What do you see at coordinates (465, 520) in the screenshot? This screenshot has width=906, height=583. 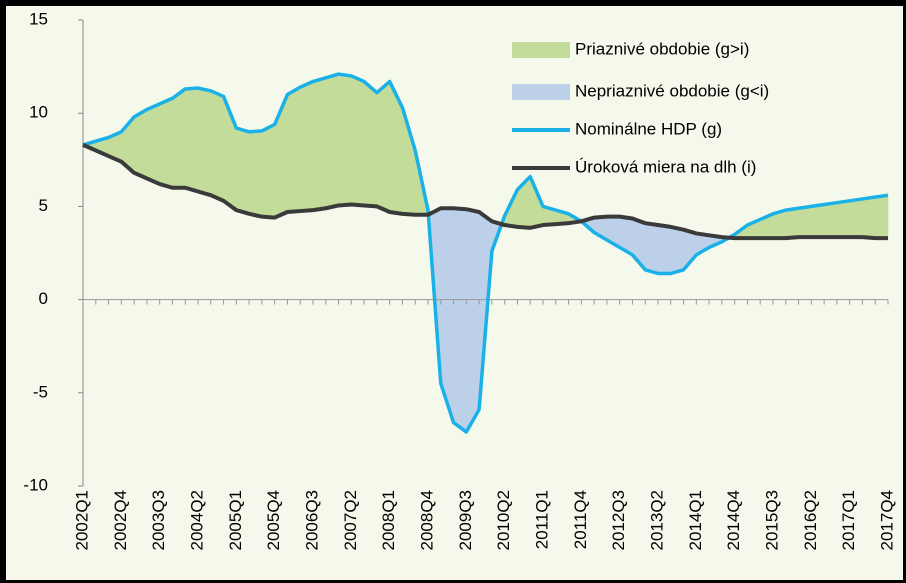 I see `x-tick-label: 2009Q3` at bounding box center [465, 520].